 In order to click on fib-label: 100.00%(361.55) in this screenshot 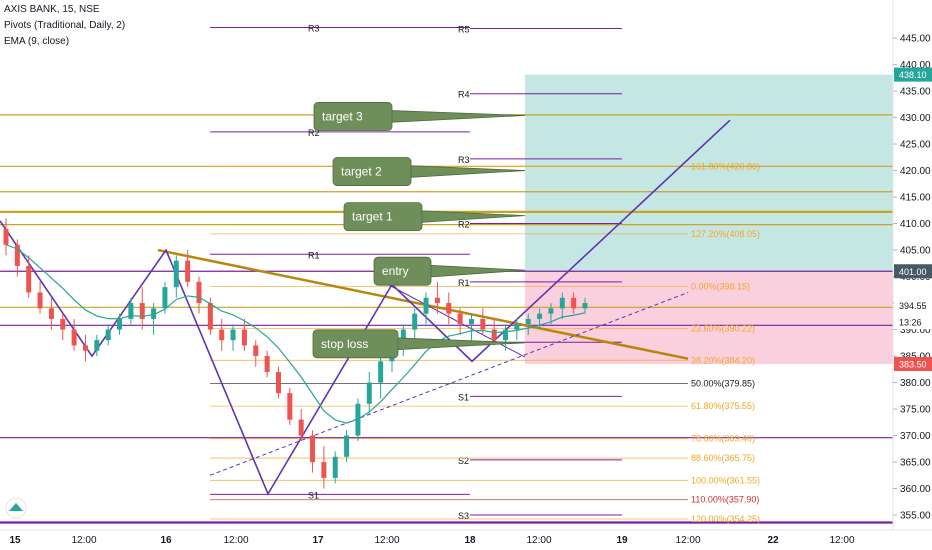, I will do `click(725, 480)`.